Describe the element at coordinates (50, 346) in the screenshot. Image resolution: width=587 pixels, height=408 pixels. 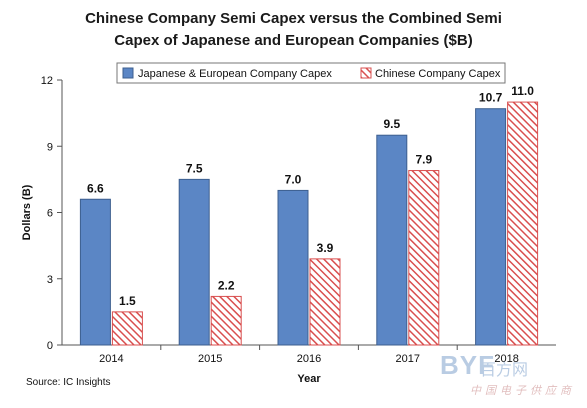
I see `y-tick-label: 0` at that location.